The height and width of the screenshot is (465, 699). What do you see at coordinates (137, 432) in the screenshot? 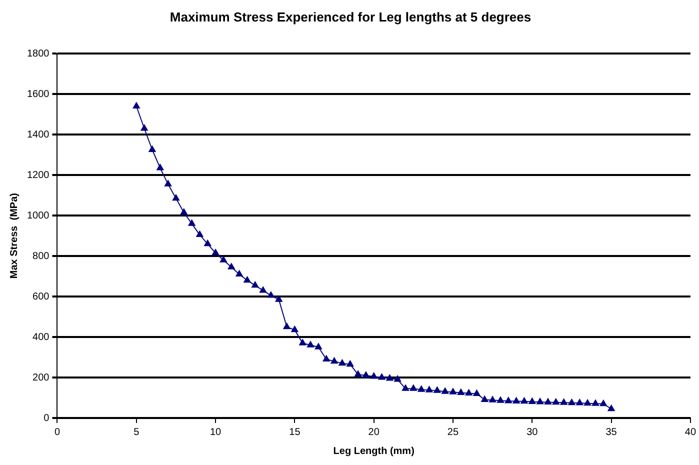
I see `x-tick-label: 5` at bounding box center [137, 432].